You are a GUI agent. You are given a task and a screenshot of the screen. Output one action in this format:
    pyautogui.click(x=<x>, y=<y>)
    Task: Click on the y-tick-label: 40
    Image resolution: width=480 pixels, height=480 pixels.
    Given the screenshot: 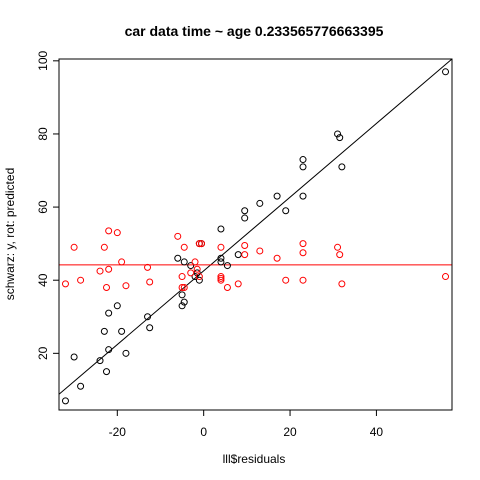 What is the action you would take?
    pyautogui.click(x=43, y=280)
    